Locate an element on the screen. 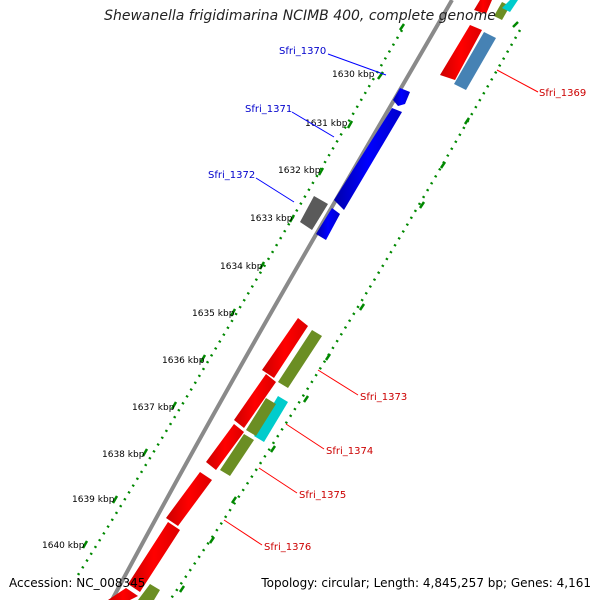  forward-genes is located at coordinates (355, 164).